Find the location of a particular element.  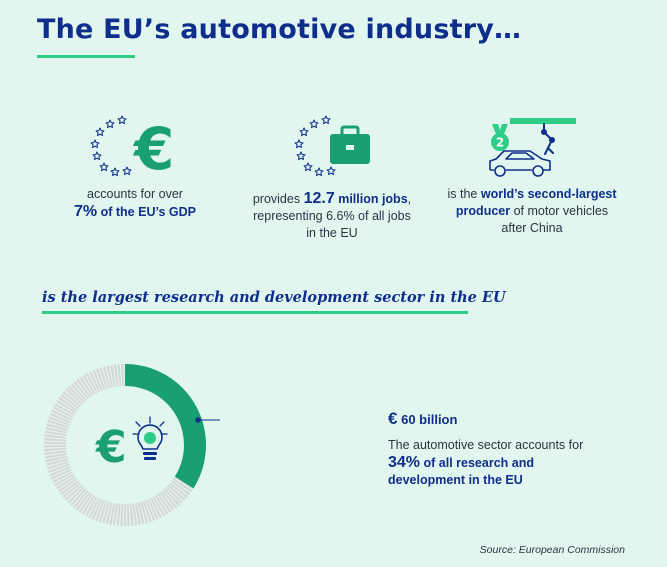

rd-percent: 34% is located at coordinates (404, 462).